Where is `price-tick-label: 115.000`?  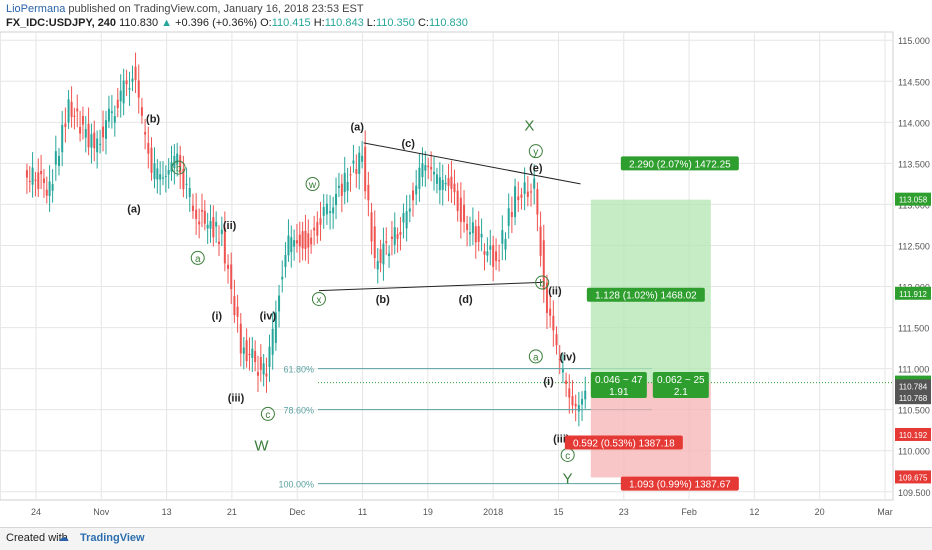 price-tick-label: 115.000 is located at coordinates (914, 41).